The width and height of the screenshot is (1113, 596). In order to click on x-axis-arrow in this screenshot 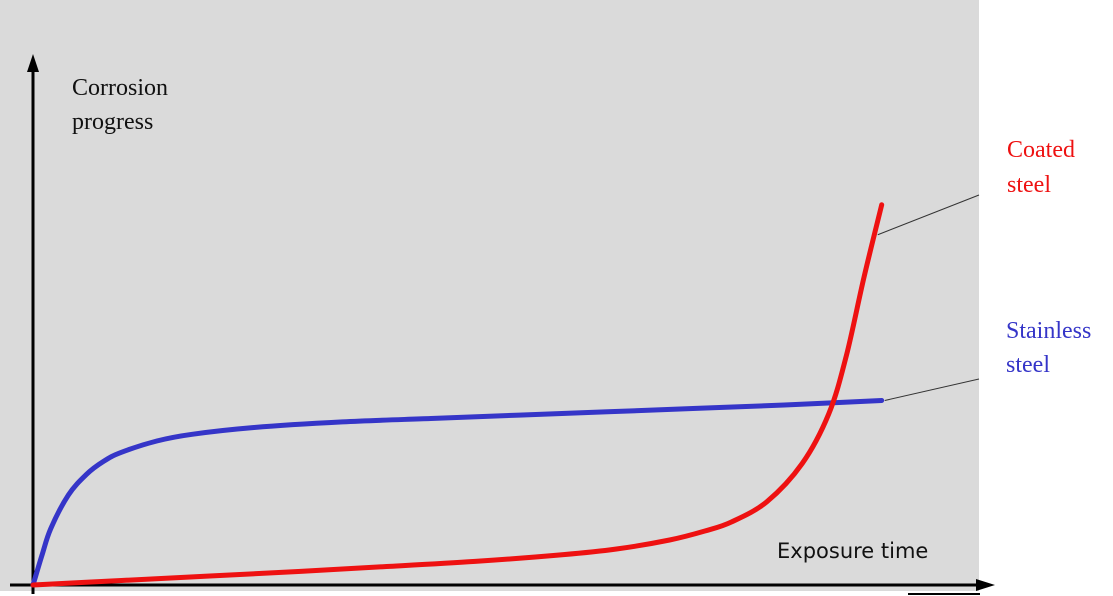, I will do `click(985, 585)`.